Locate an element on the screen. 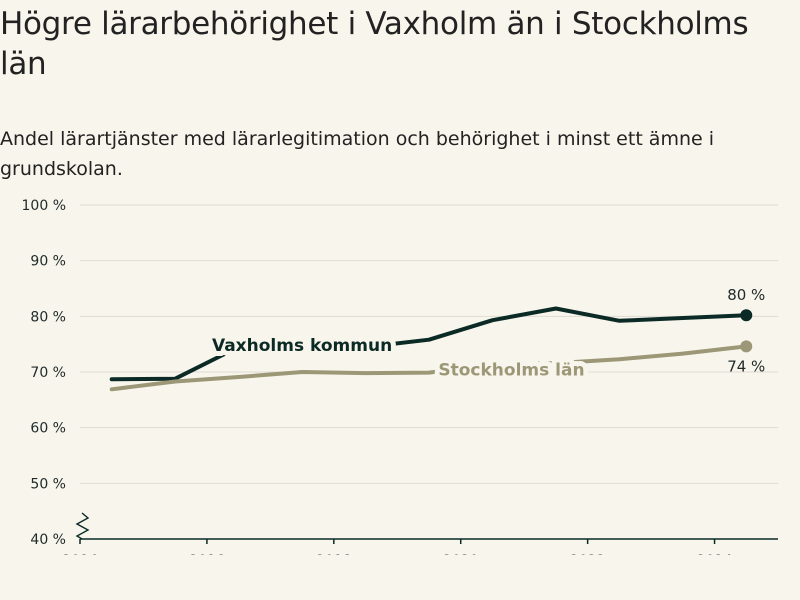  y-tick-label: 40 % is located at coordinates (48, 540).